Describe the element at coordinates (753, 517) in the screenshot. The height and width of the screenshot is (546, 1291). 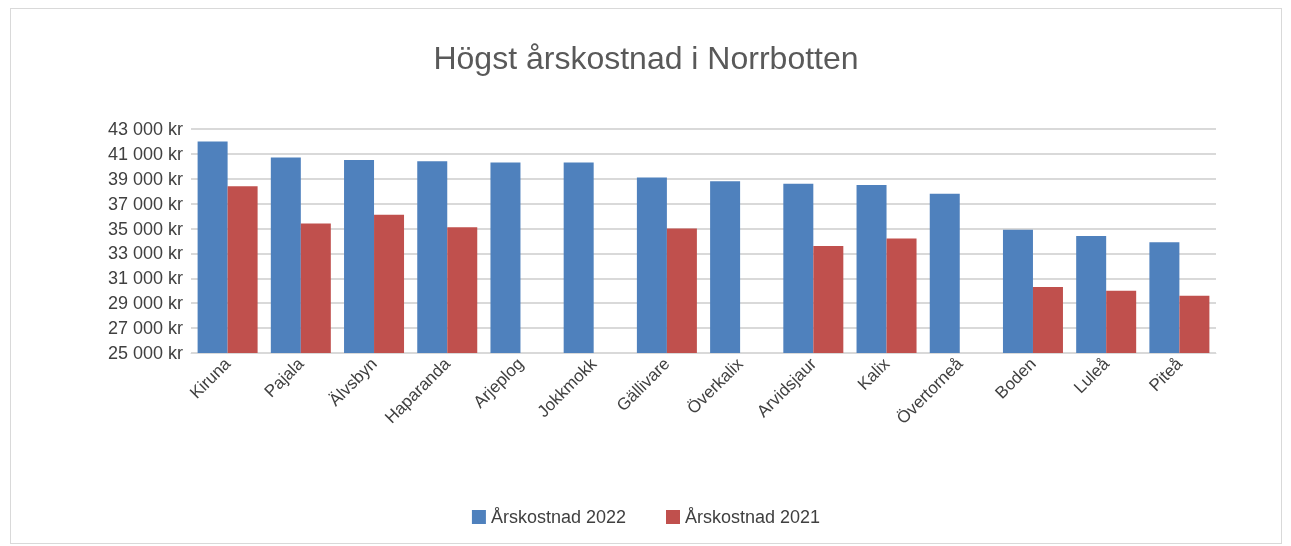
I see `legend-label: Årskostnad 2021` at that location.